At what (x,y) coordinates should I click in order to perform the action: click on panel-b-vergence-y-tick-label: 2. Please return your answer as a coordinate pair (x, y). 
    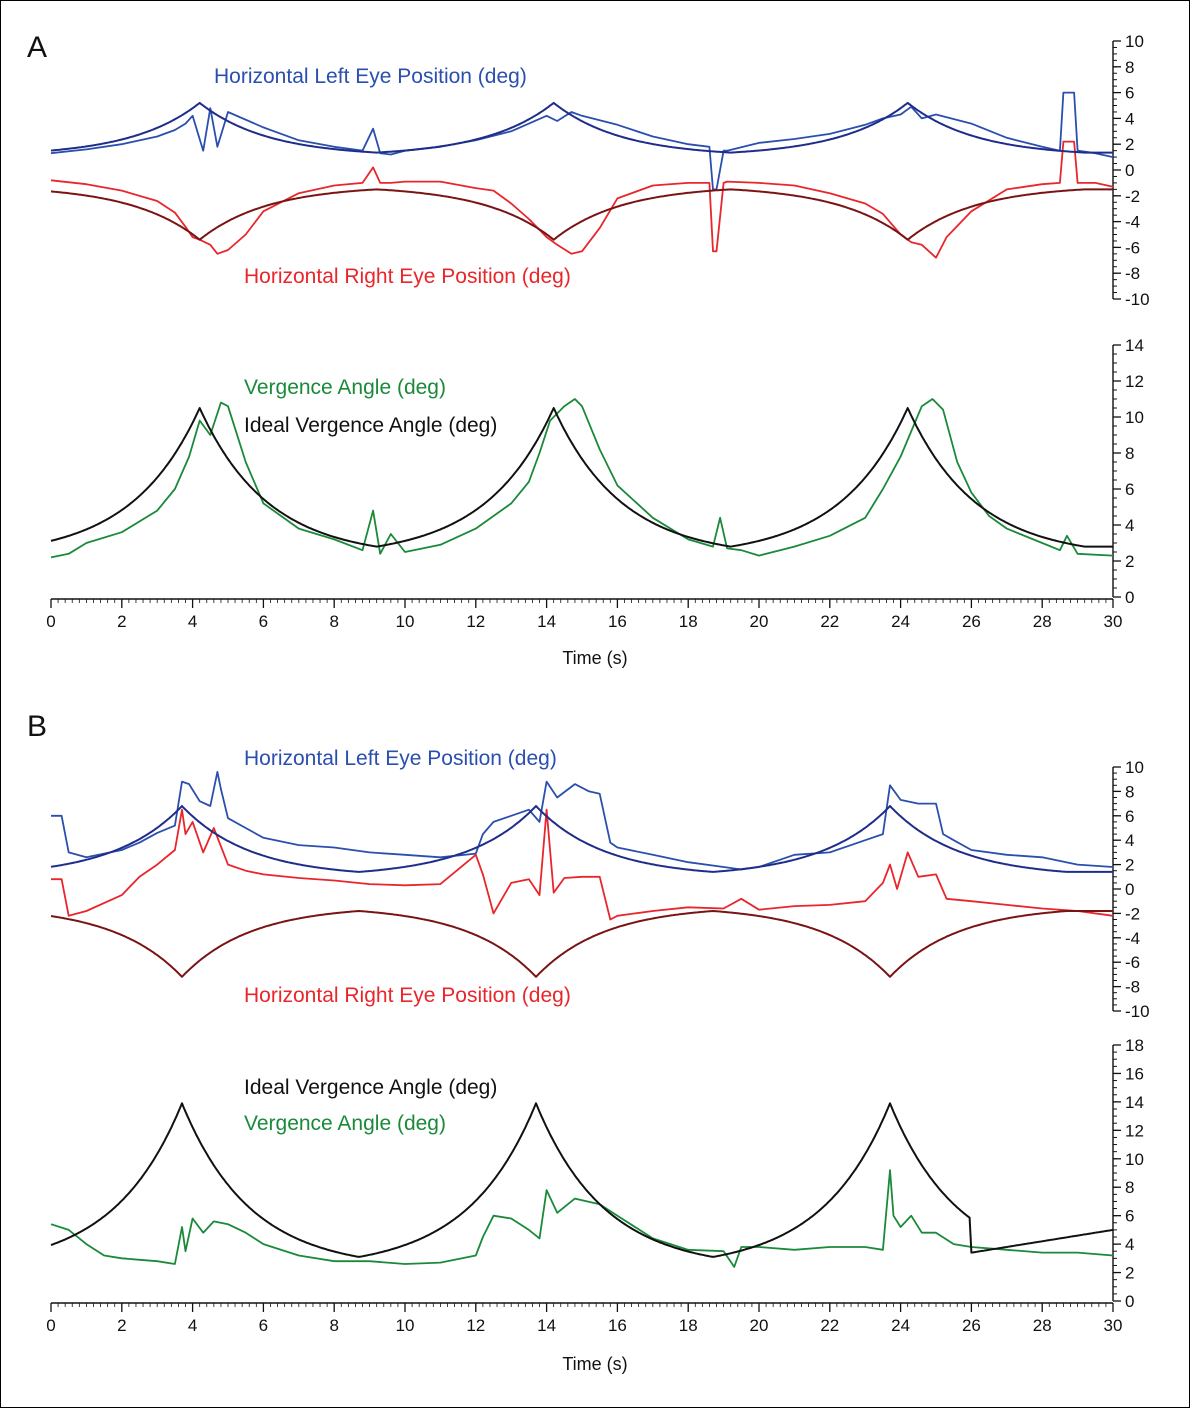
    Looking at the image, I should click on (1129, 1273).